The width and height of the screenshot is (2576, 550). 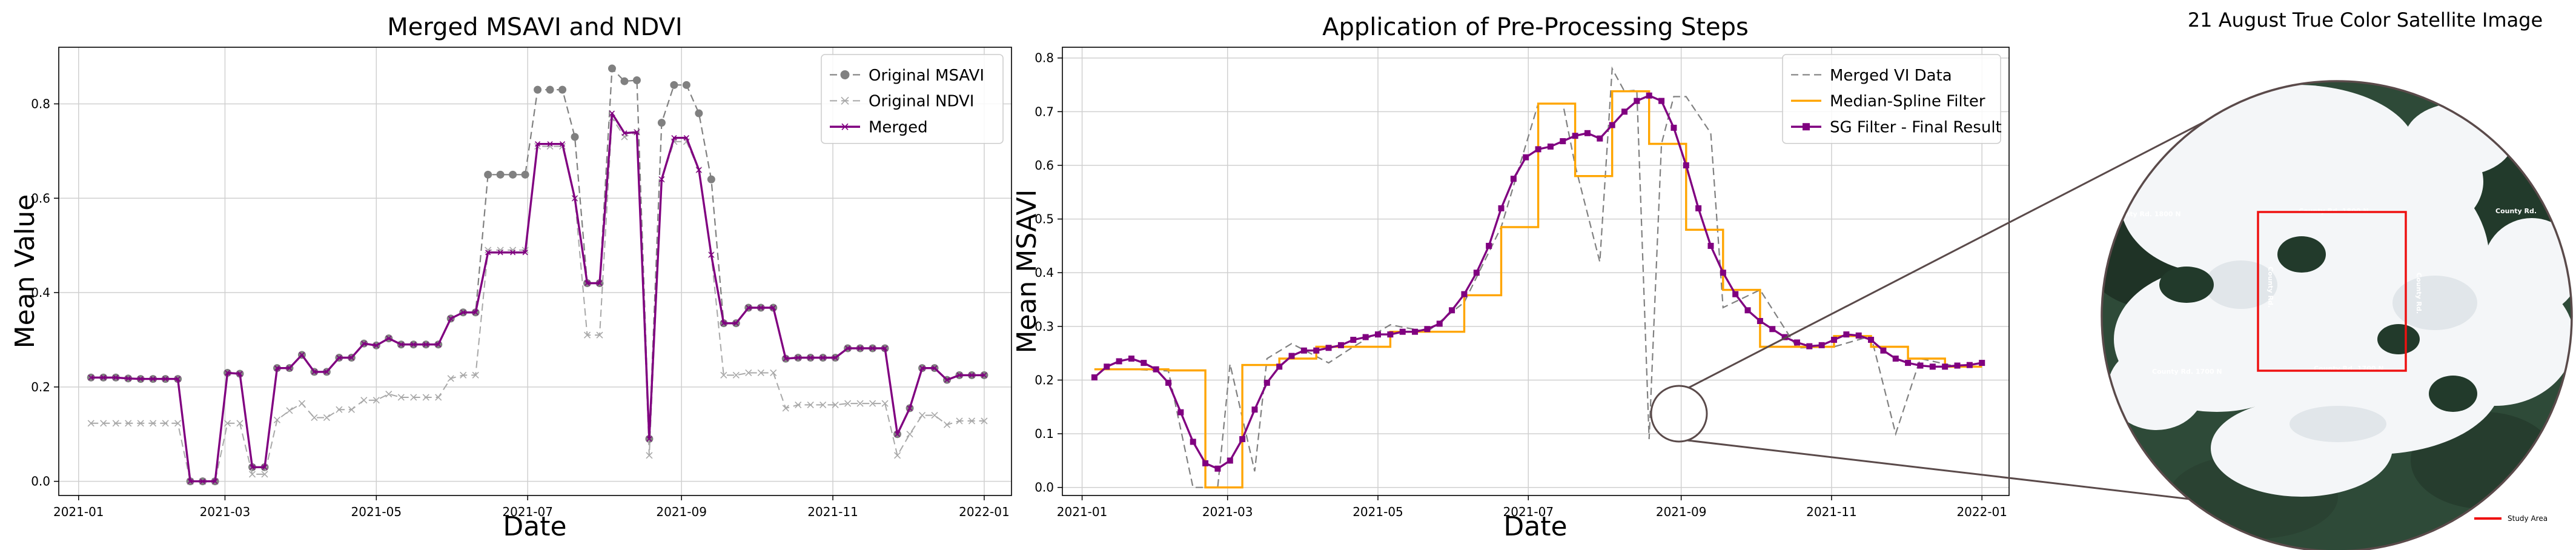 I want to click on legend-label: Original NDVI, so click(x=921, y=102).